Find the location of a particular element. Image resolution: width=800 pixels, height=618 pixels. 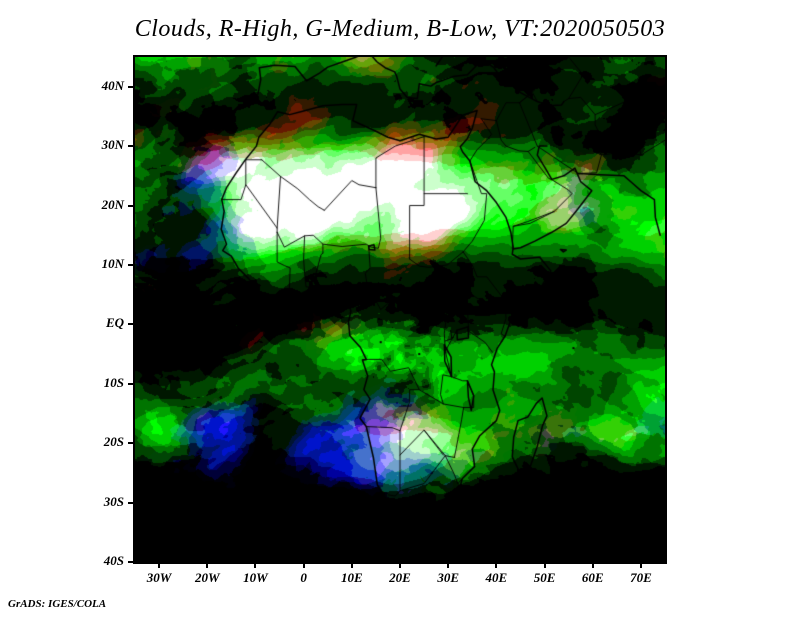

y-tick-label: 40N is located at coordinates (112, 85).